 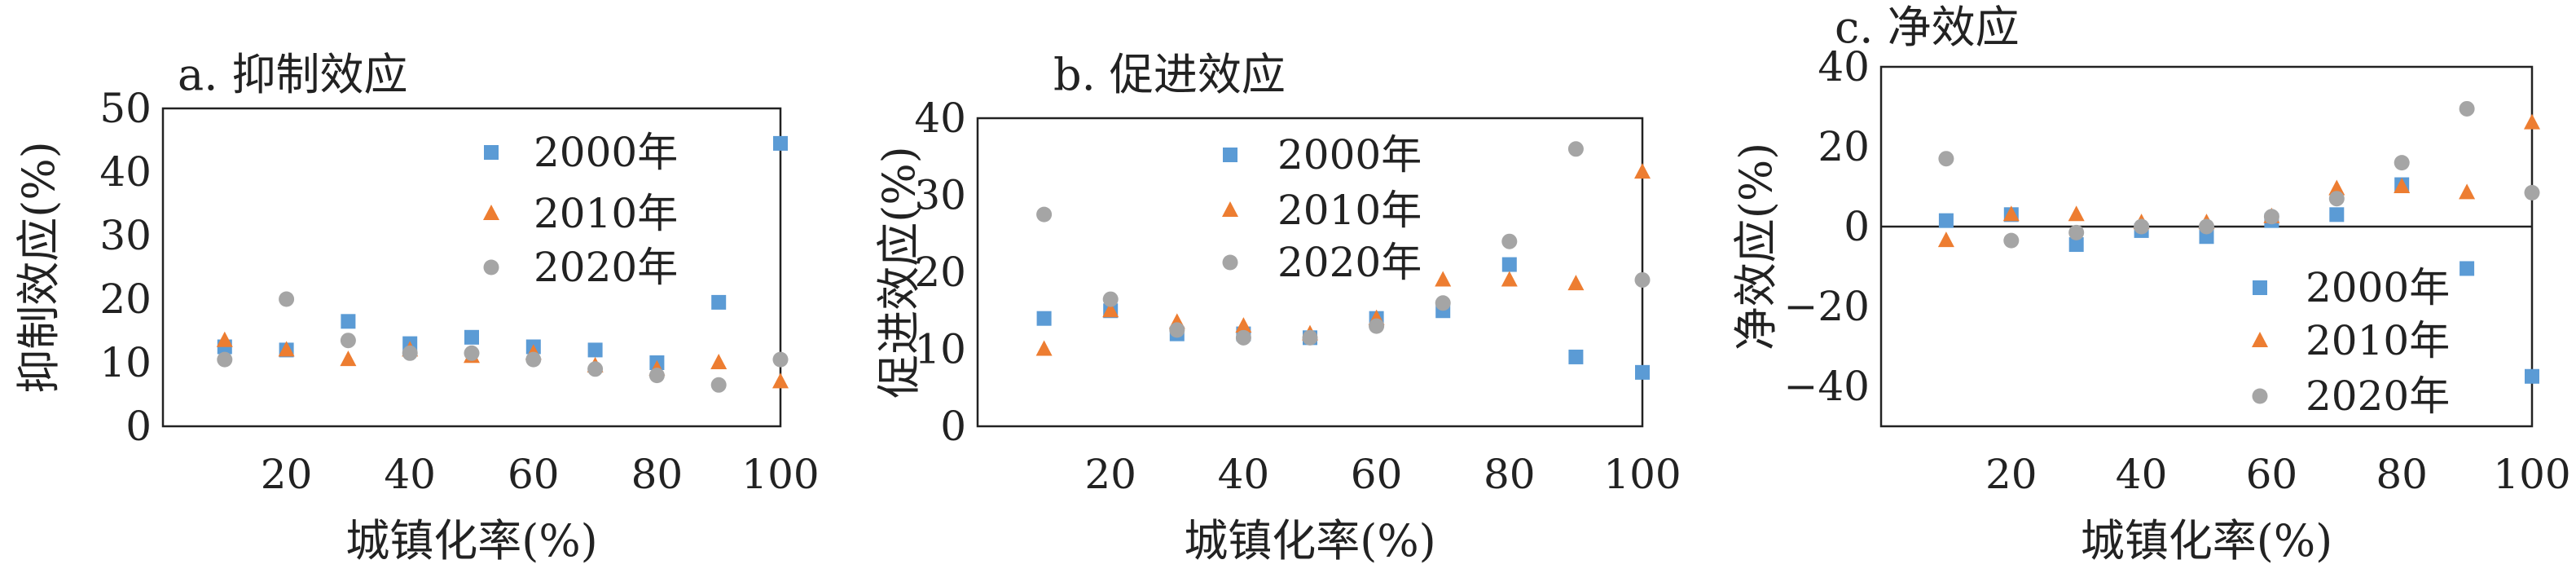 What do you see at coordinates (125, 108) in the screenshot?
I see `y-tick-label: 50` at bounding box center [125, 108].